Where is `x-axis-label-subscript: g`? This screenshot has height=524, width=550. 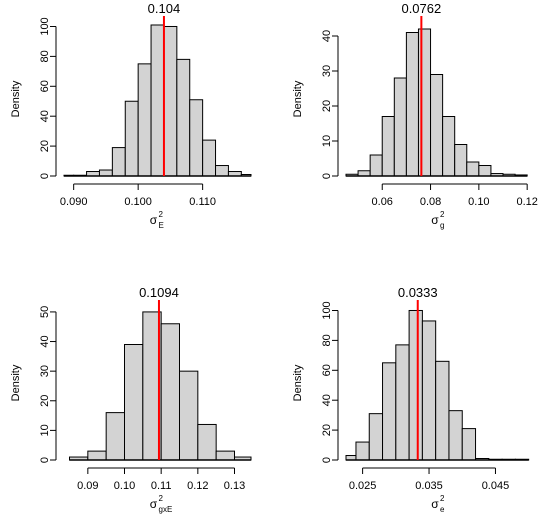
x-axis-label-subscript: g is located at coordinates (442, 225).